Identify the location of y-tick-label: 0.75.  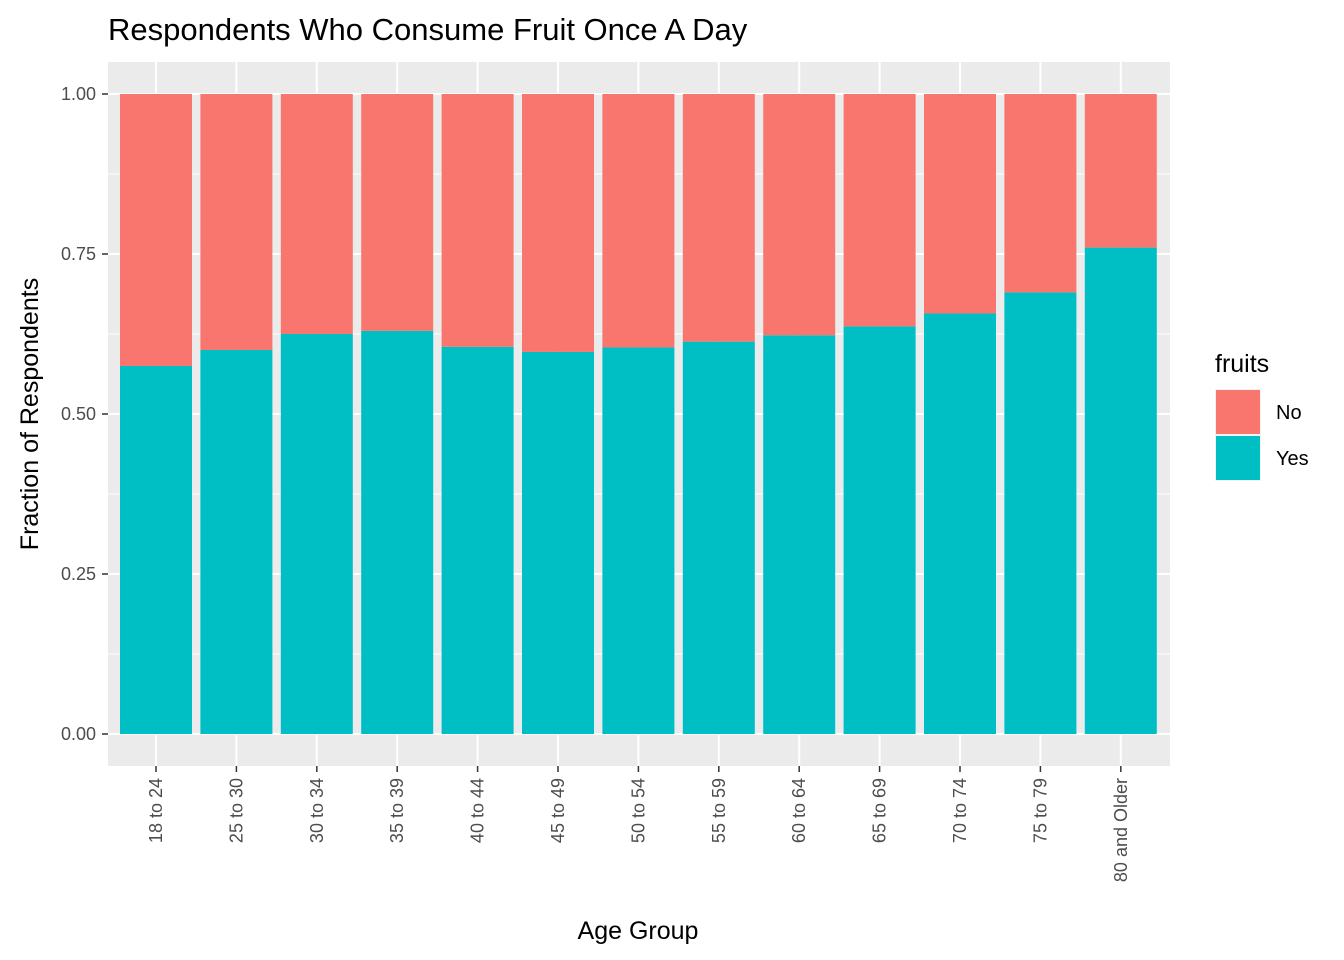
(78, 254).